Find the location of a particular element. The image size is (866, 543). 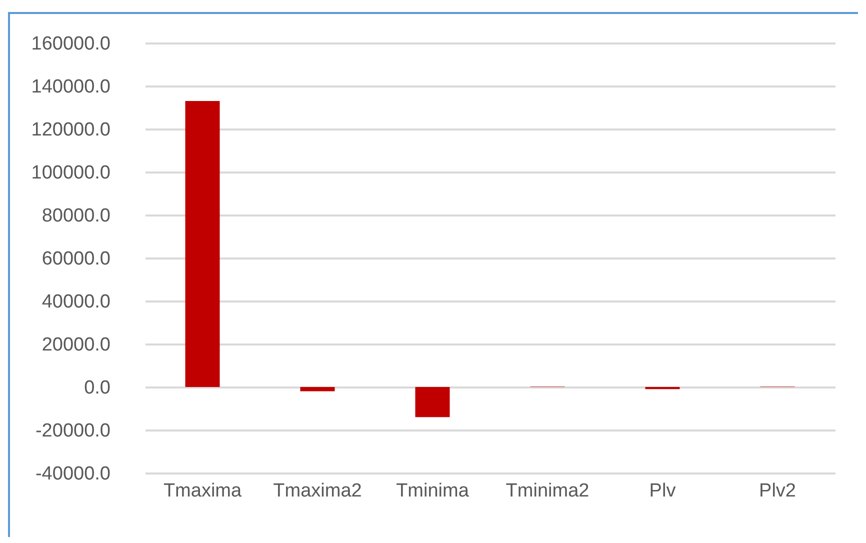

y-tick-label: 80000.0 is located at coordinates (76, 216).